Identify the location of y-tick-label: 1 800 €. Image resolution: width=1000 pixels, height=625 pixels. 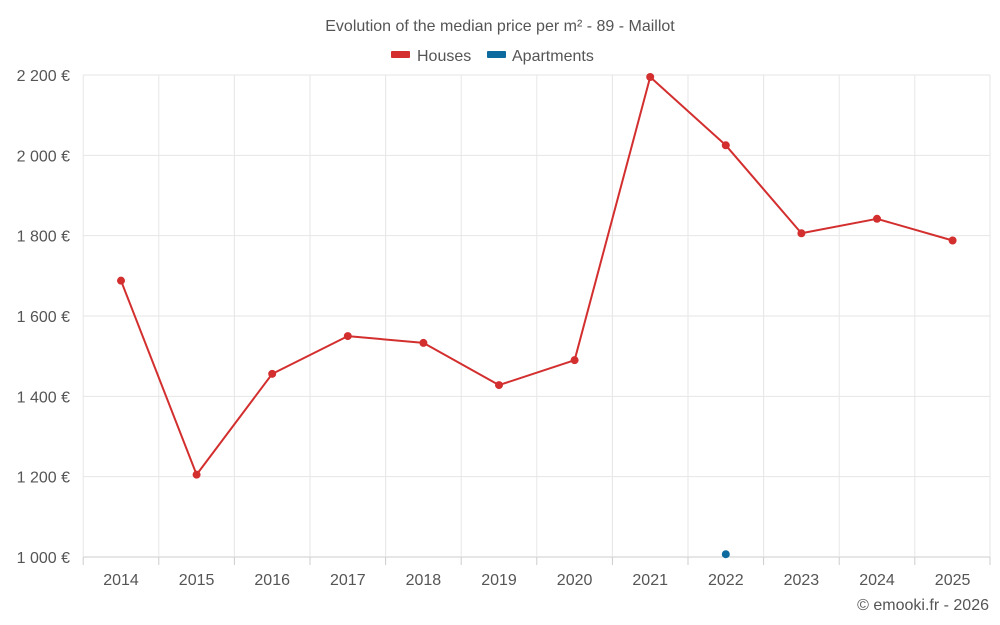
(43, 237).